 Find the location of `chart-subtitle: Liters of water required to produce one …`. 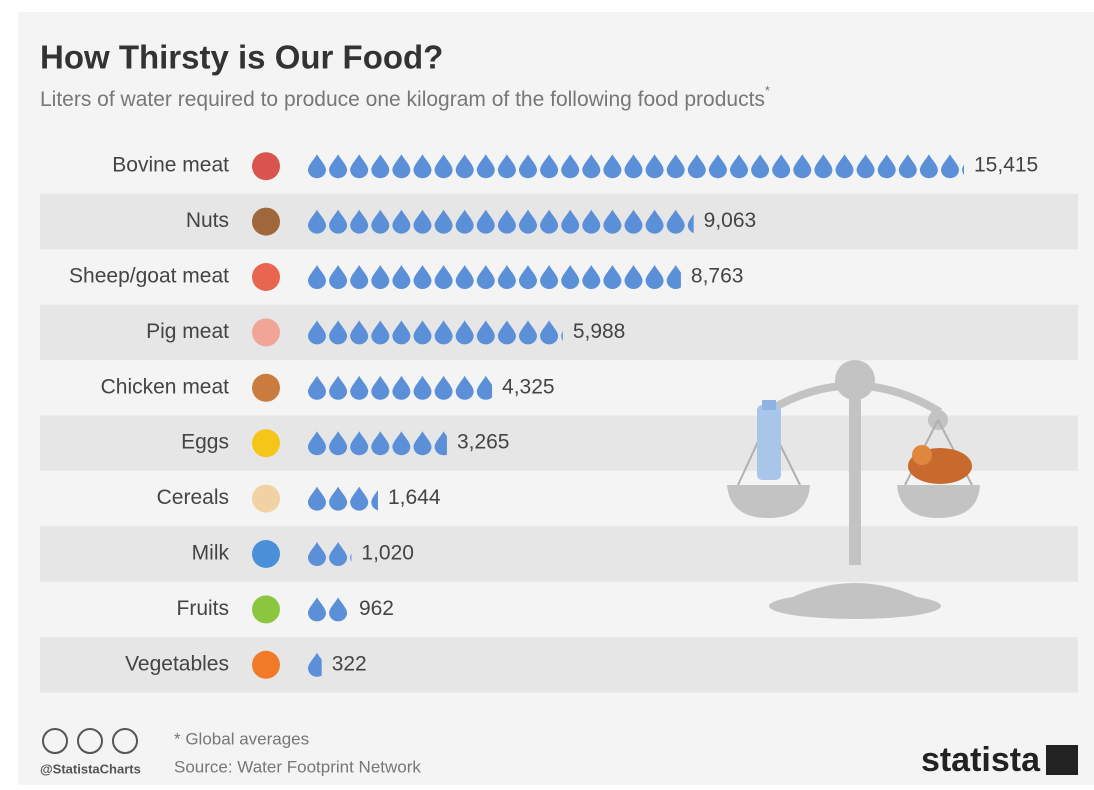

chart-subtitle: Liters of water required to produce one … is located at coordinates (405, 96).